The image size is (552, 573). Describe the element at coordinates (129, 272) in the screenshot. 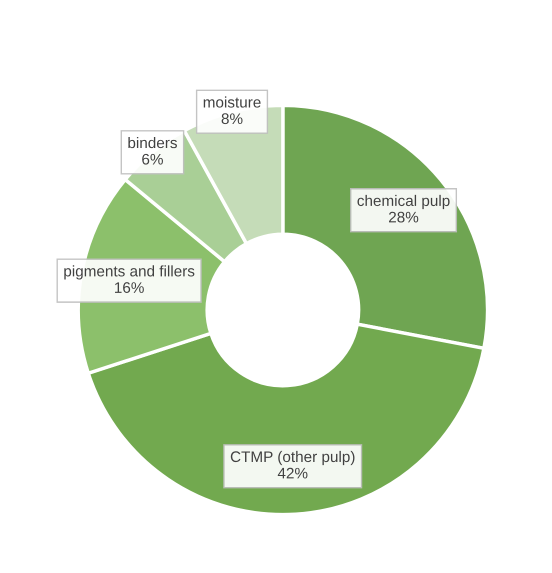

I see `slice-label: pigments and fillers` at that location.